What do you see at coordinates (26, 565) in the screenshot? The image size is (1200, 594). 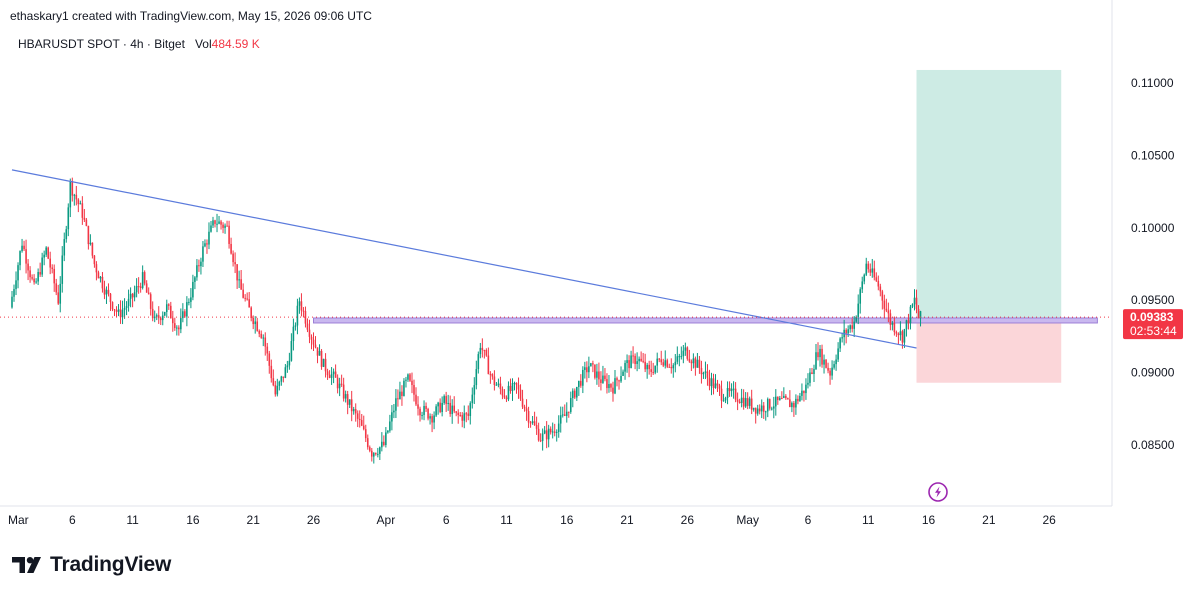 I see `tradingview-logo-icon` at bounding box center [26, 565].